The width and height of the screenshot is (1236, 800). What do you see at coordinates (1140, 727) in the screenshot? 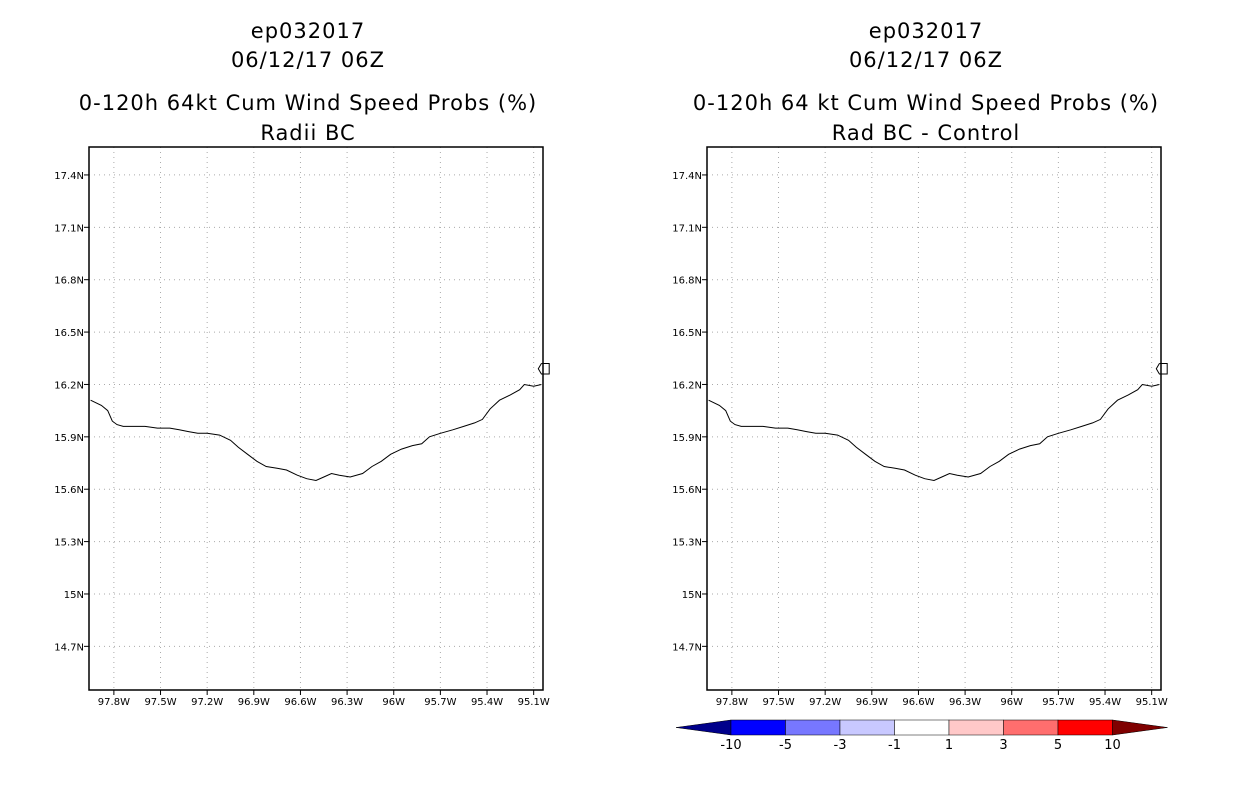
I see `colorbar-arrow-high` at bounding box center [1140, 727].